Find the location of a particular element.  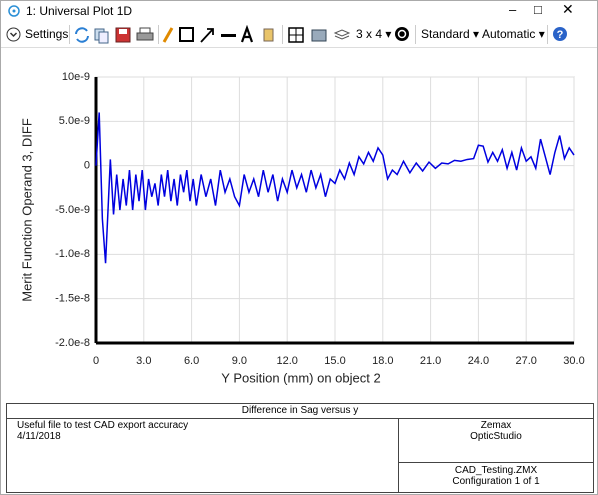

auto-update is located at coordinates (402, 34).